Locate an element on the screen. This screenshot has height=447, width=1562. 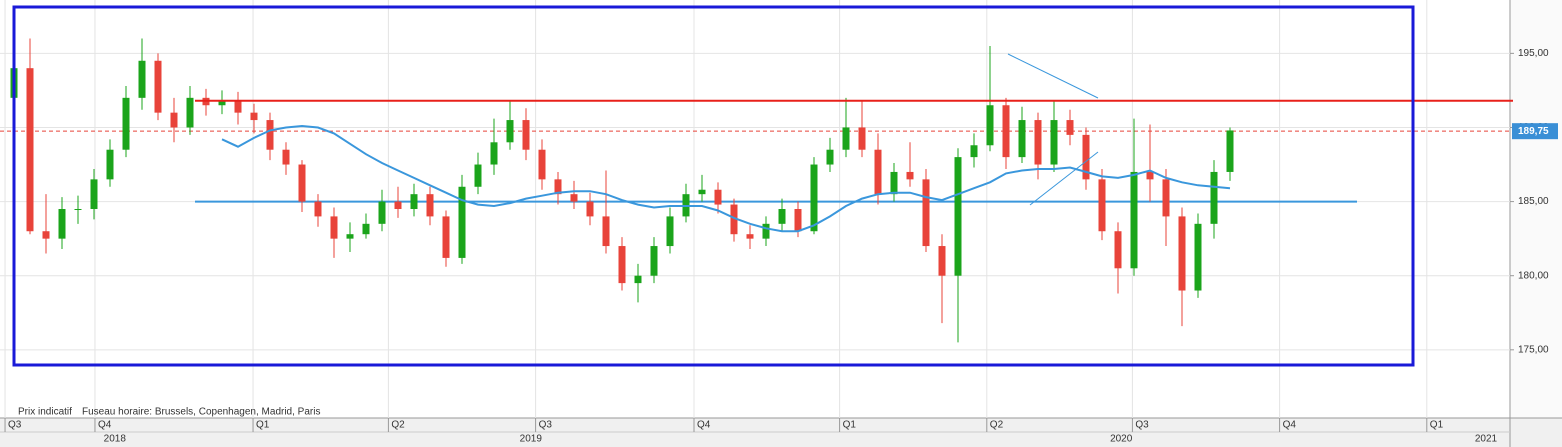
year-label: 2021 is located at coordinates (1486, 439).